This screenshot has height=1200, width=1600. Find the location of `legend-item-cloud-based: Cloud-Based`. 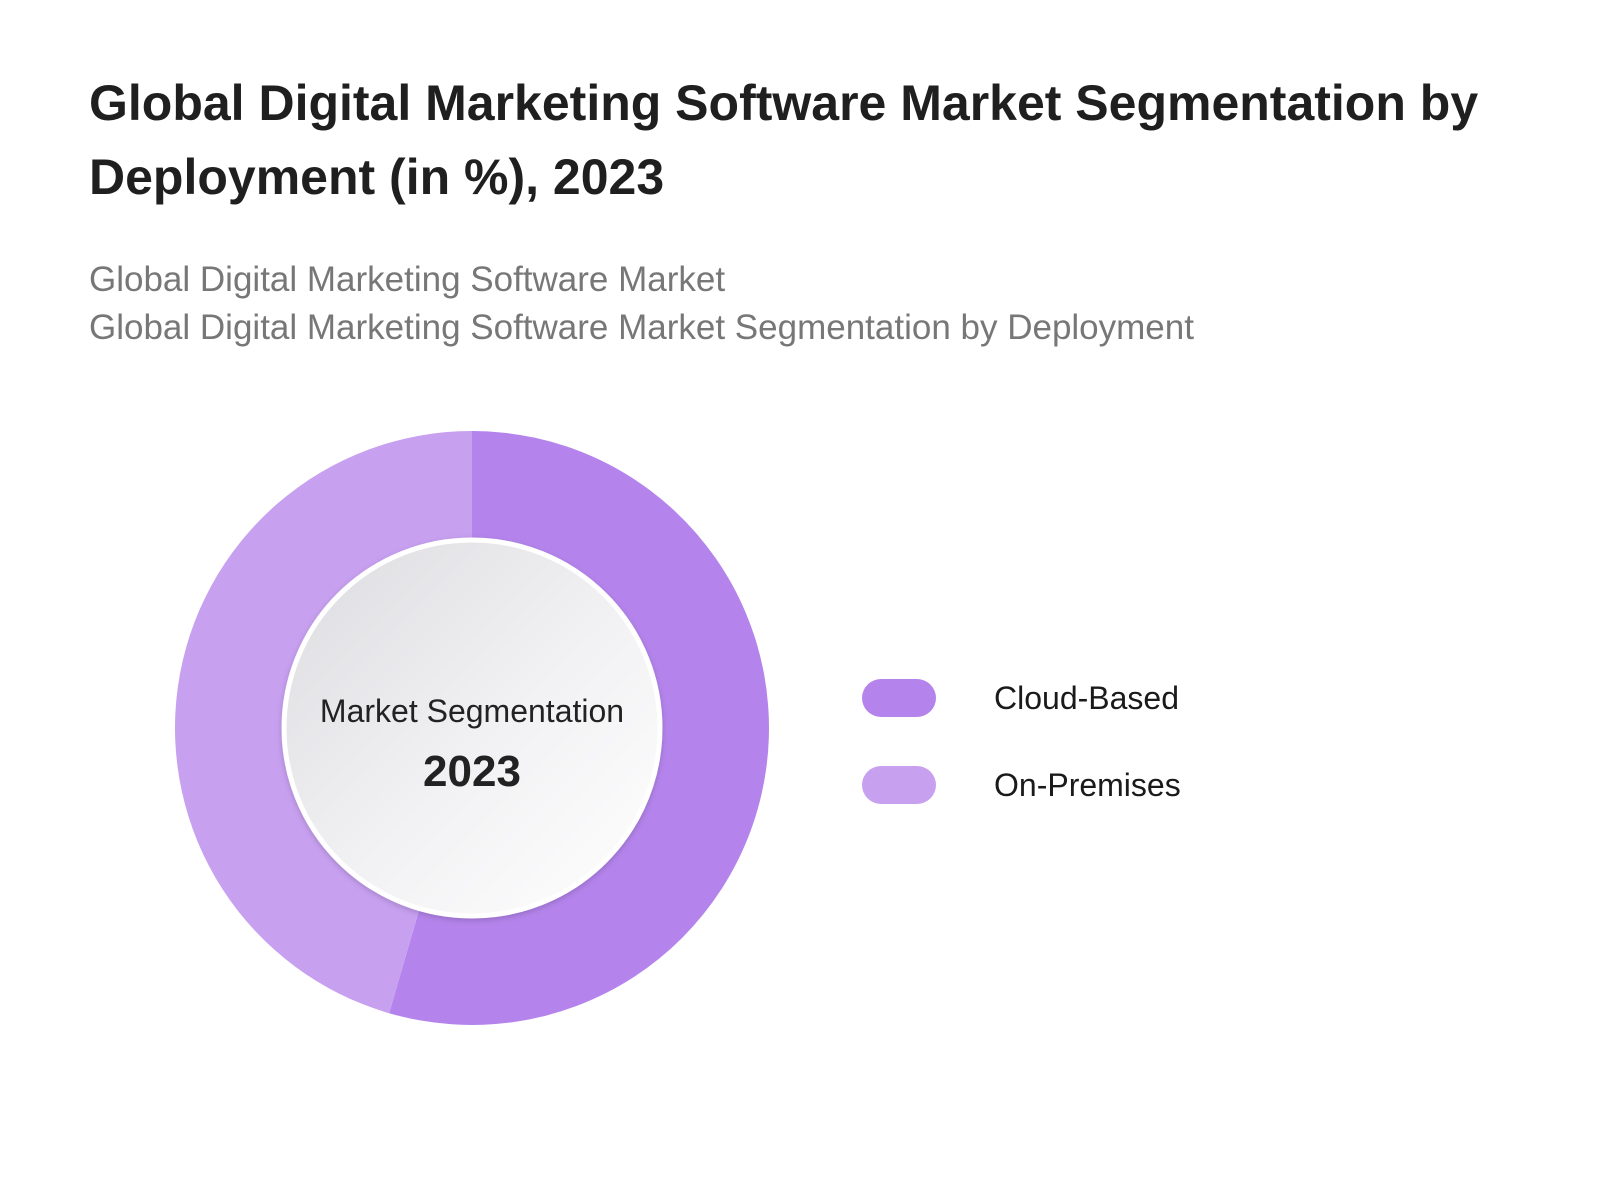

legend-item-cloud-based: Cloud-Based is located at coordinates (1021, 698).